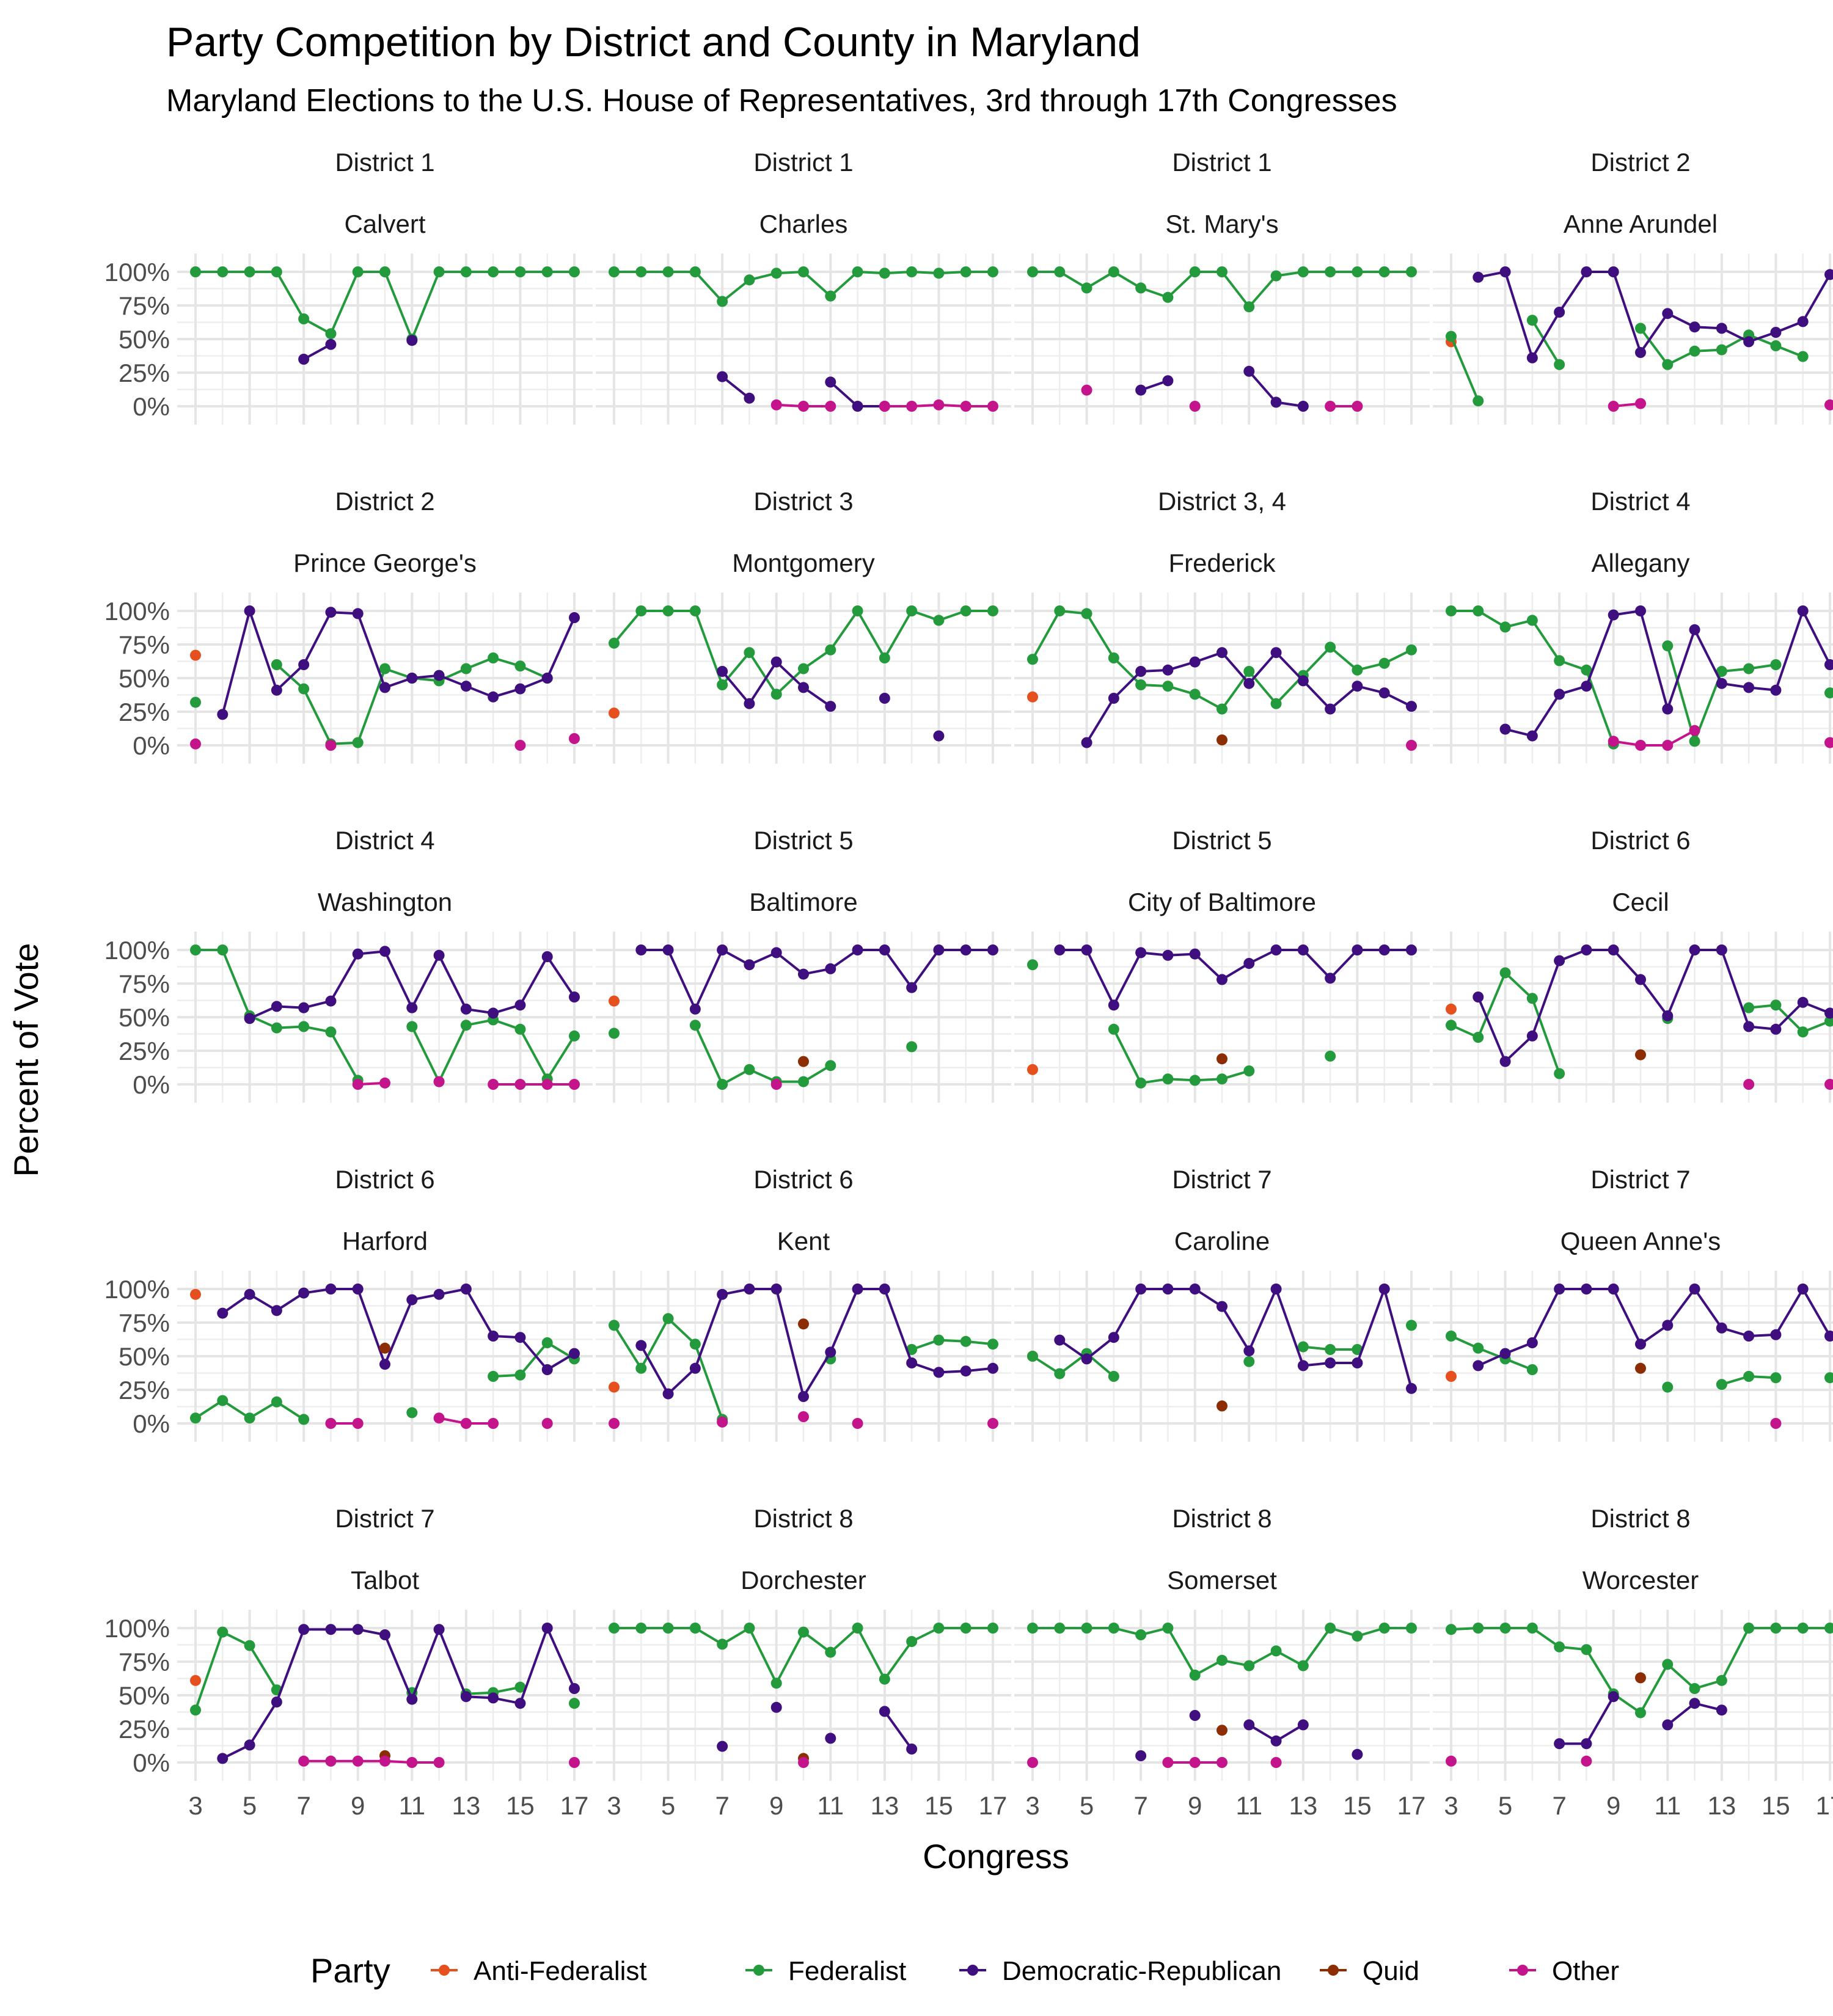  What do you see at coordinates (1633, 625) in the screenshot?
I see `panel-district-4-allegany: District 4 Allegany` at bounding box center [1633, 625].